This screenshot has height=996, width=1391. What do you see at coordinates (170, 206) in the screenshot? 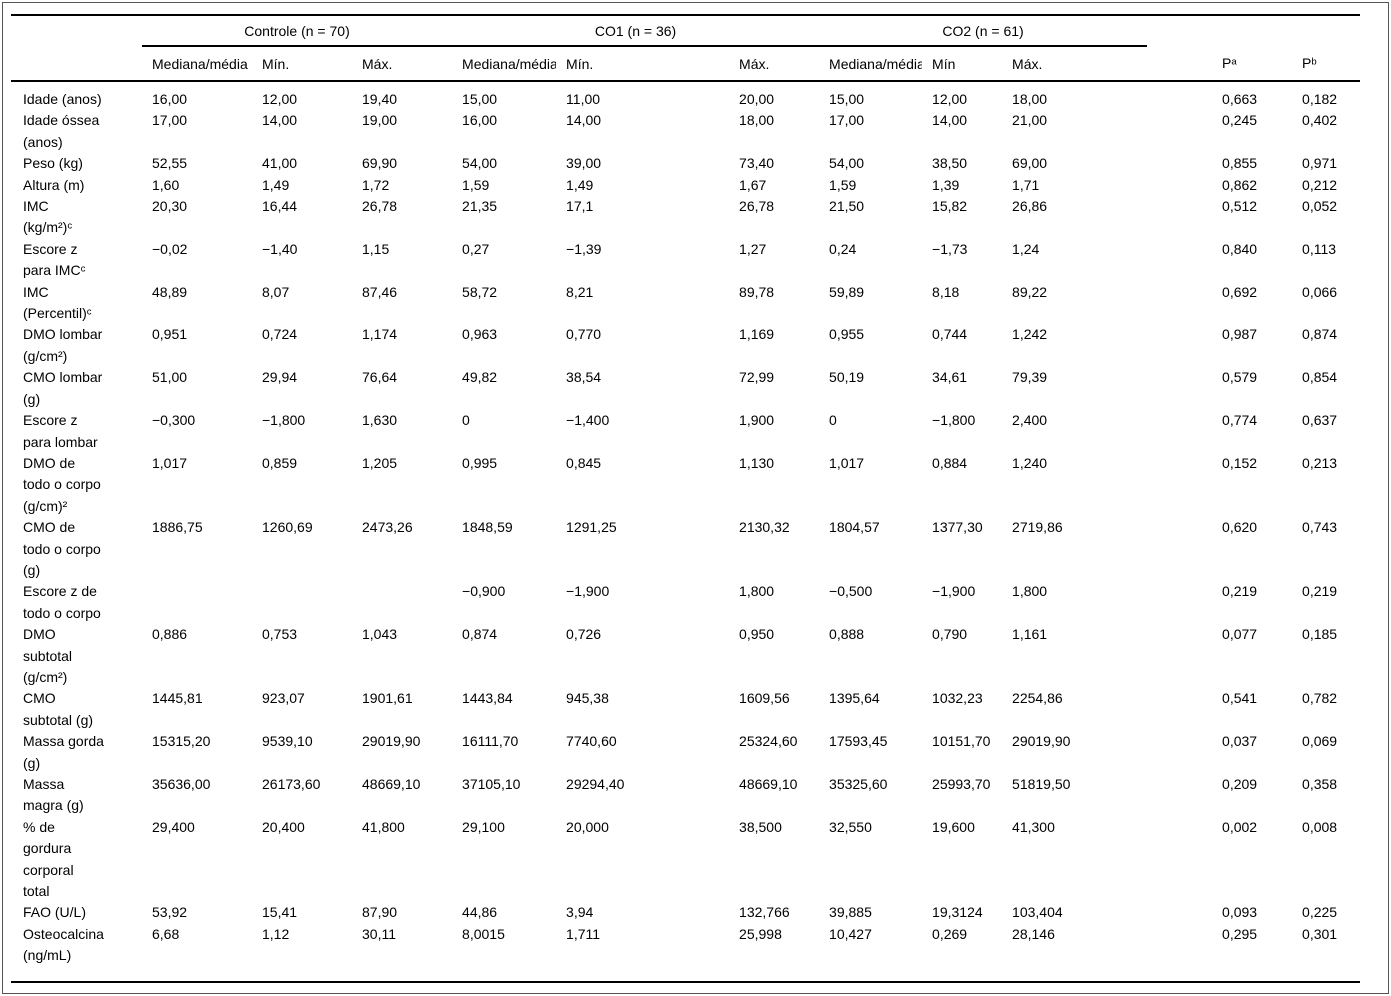
I see `table-cell: 20,30` at bounding box center [170, 206].